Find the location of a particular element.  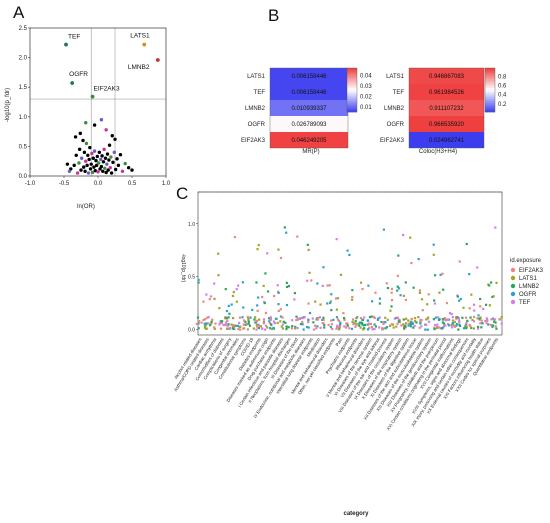

heatmap-cell is located at coordinates (446, 108).